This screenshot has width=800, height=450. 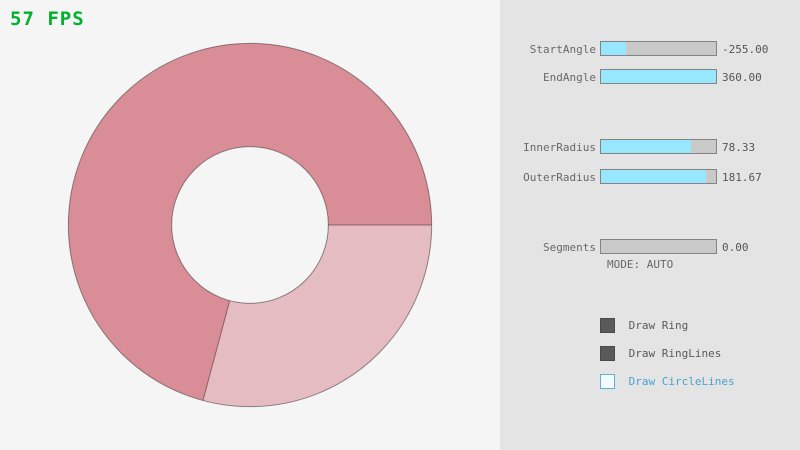 I want to click on slider-row-end-angle: EndAngle 360.00, so click(x=650, y=76).